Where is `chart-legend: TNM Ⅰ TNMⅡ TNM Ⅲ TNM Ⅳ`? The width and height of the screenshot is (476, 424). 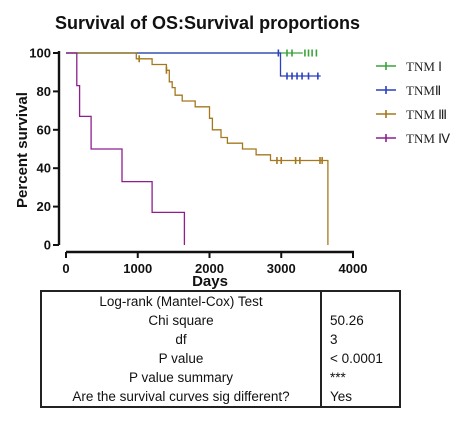
chart-legend: TNM Ⅰ TNMⅡ TNM Ⅲ TNM Ⅳ is located at coordinates (413, 102).